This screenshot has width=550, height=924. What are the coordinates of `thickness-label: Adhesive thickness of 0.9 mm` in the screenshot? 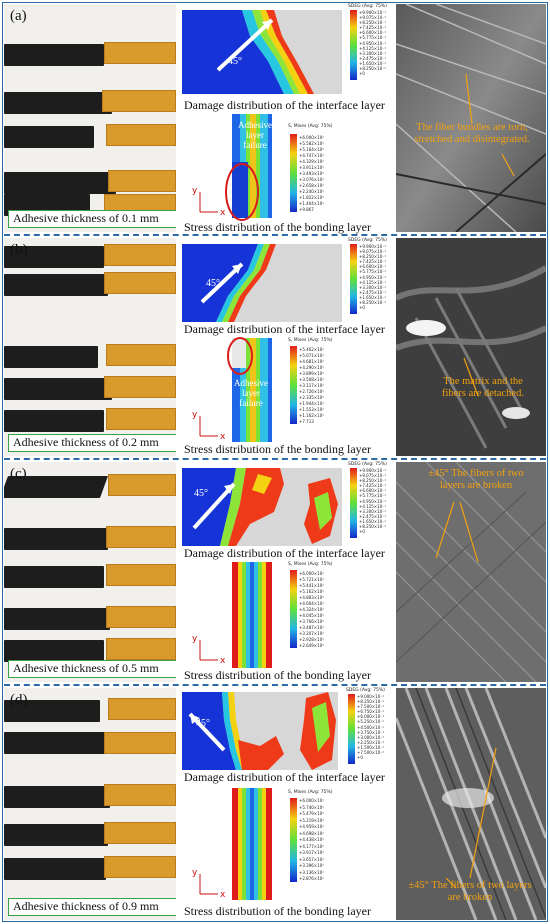 It's located at (92, 907).